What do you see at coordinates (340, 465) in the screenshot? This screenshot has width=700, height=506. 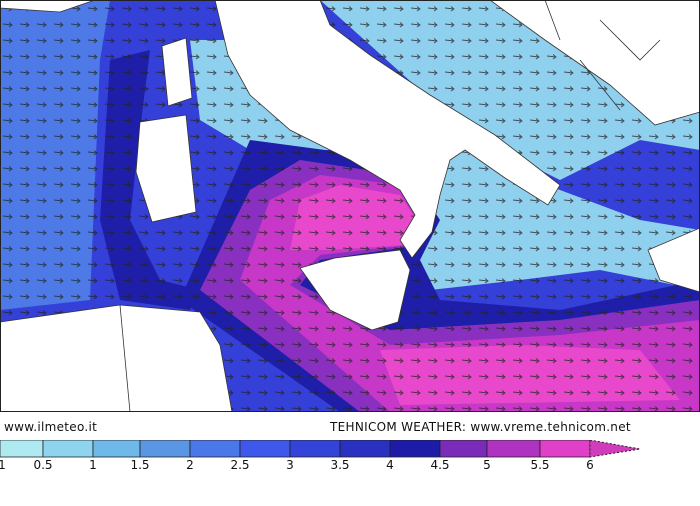 I see `legend-label: 3.5` at bounding box center [340, 465].